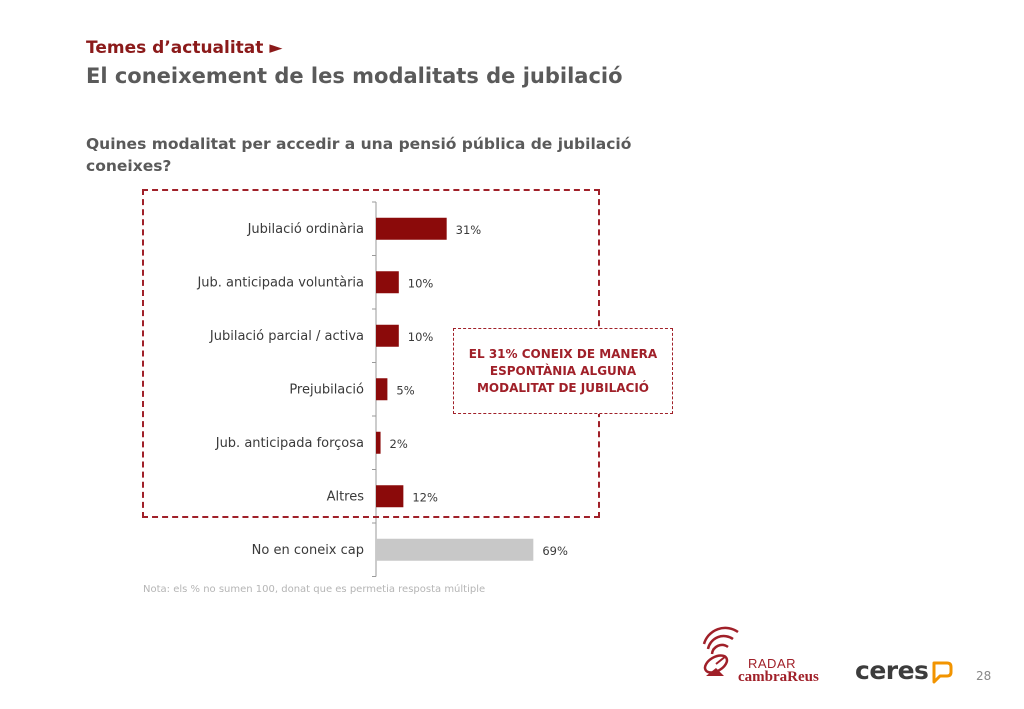 This screenshot has height=709, width=1024. I want to click on category-label: No en coneix cap, so click(308, 550).